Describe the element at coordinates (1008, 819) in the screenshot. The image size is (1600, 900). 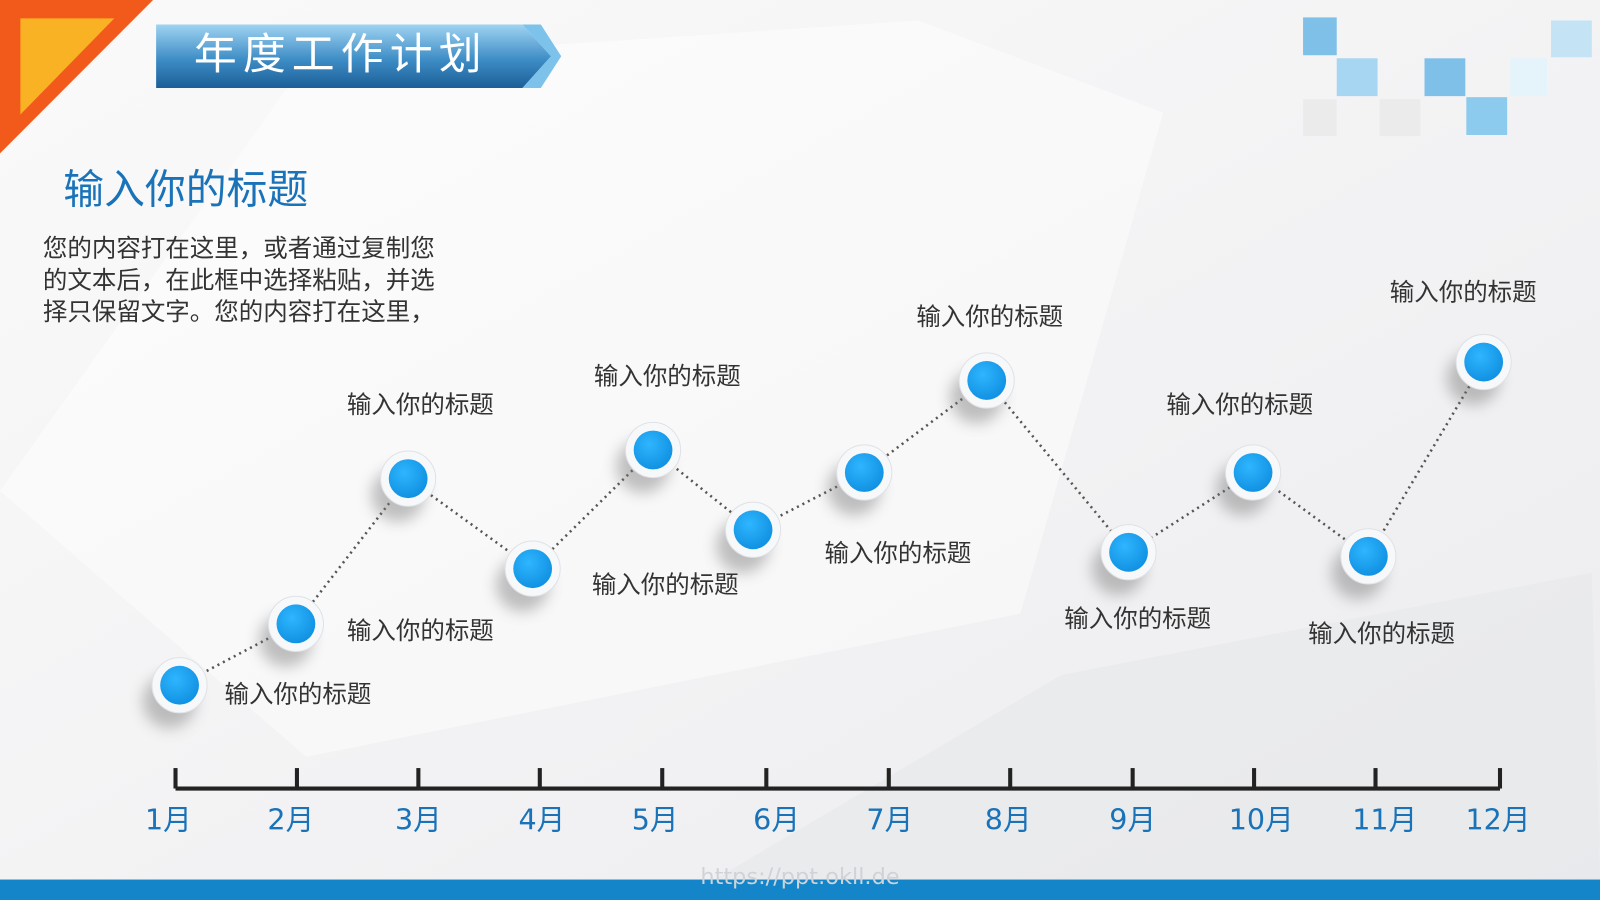
I see `month-label: 8月` at that location.